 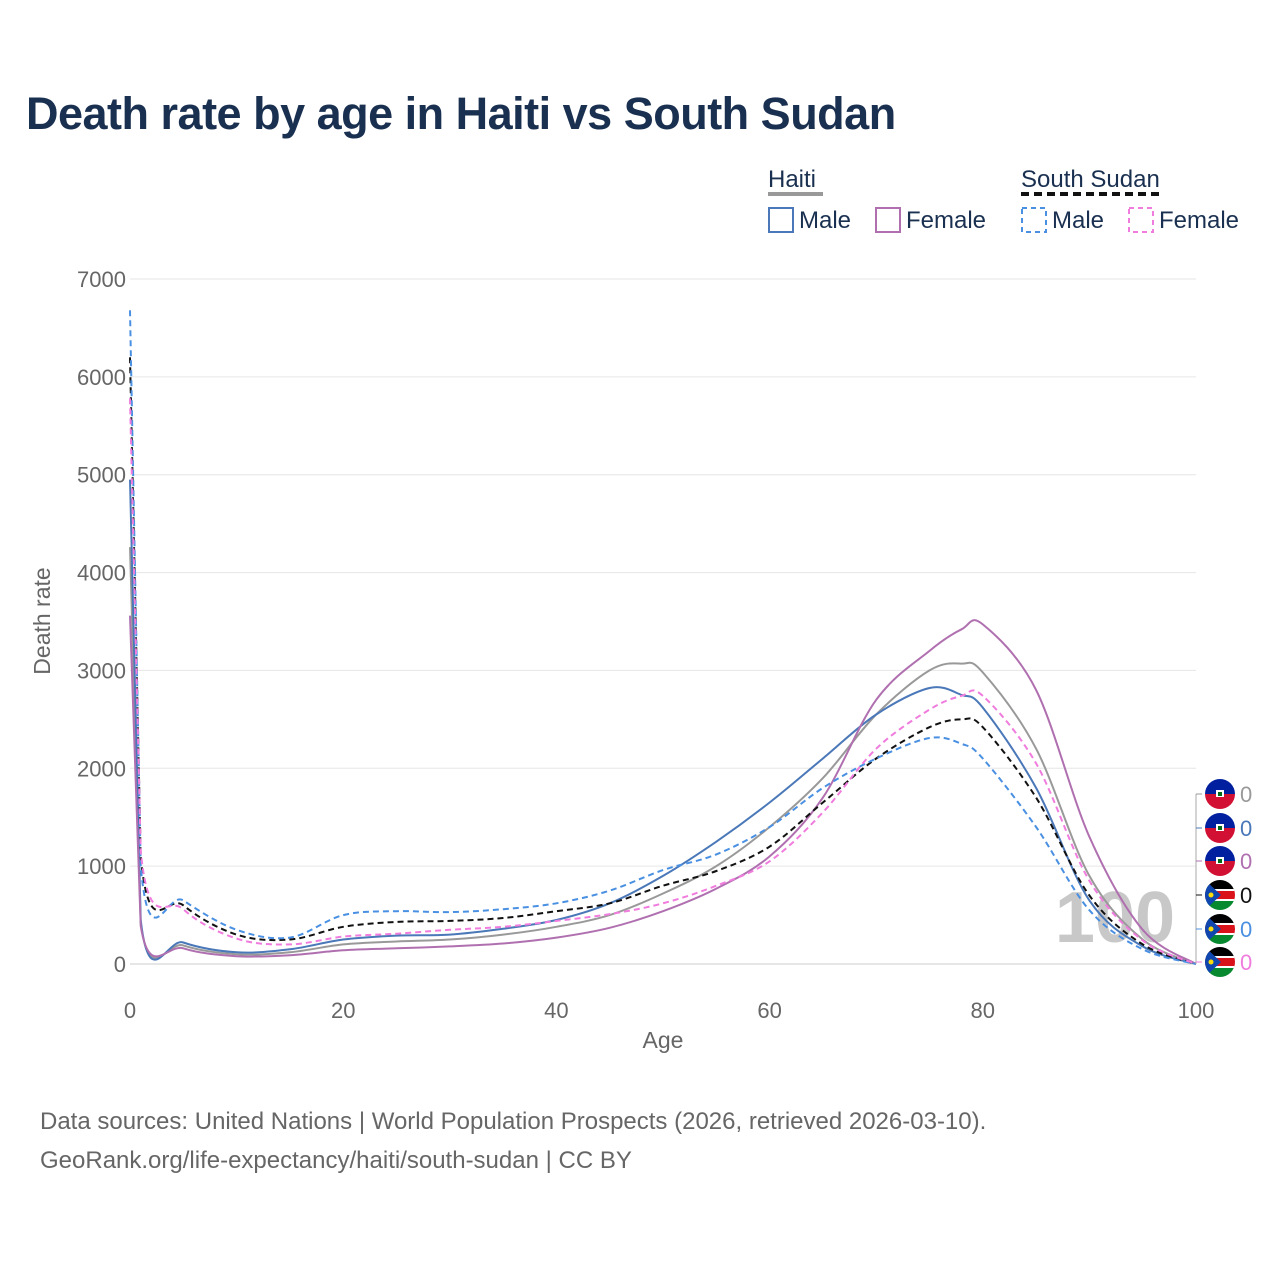 What do you see at coordinates (343, 1010) in the screenshot?
I see `x-tick-label: 20` at bounding box center [343, 1010].